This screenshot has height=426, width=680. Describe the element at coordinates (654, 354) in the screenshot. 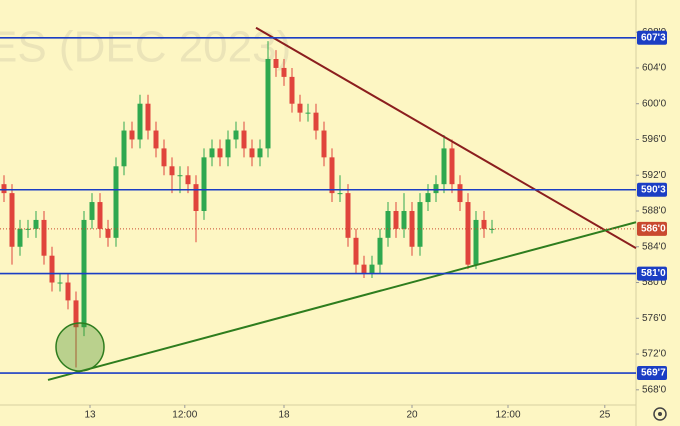

I see `y-tick-label: 572'0` at that location.